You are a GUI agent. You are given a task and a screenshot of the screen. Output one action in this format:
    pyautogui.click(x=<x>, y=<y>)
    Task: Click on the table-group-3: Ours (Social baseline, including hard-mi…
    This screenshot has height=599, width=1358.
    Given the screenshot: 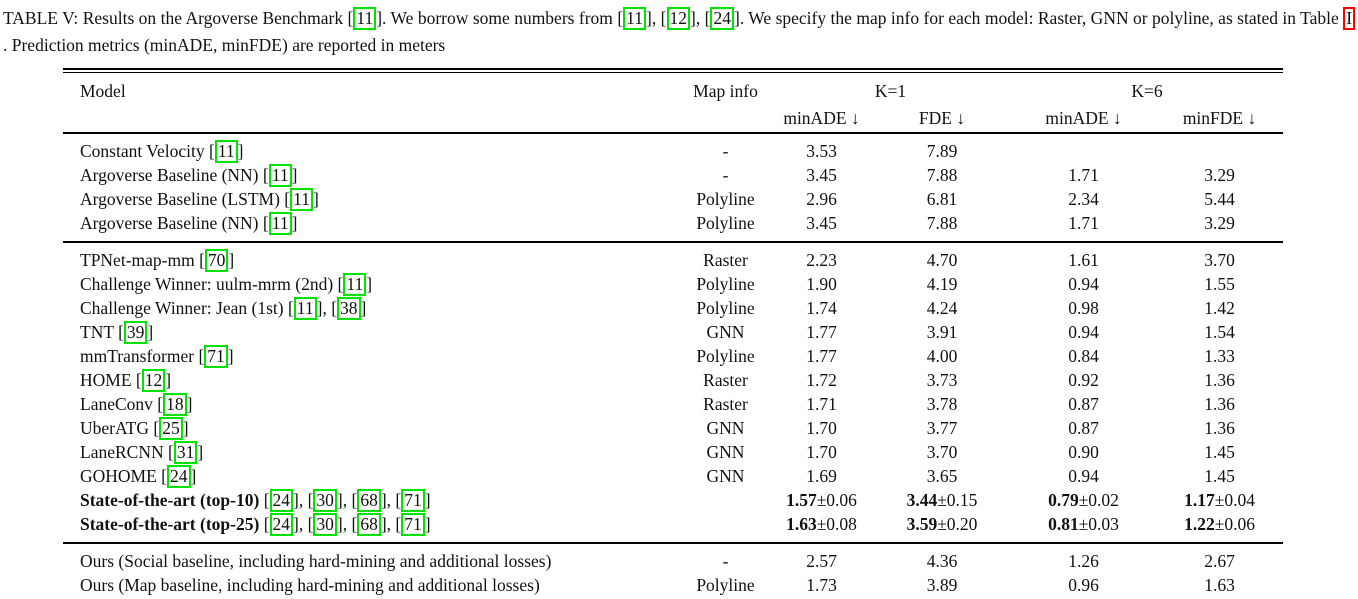 What is the action you would take?
    pyautogui.click(x=673, y=571)
    